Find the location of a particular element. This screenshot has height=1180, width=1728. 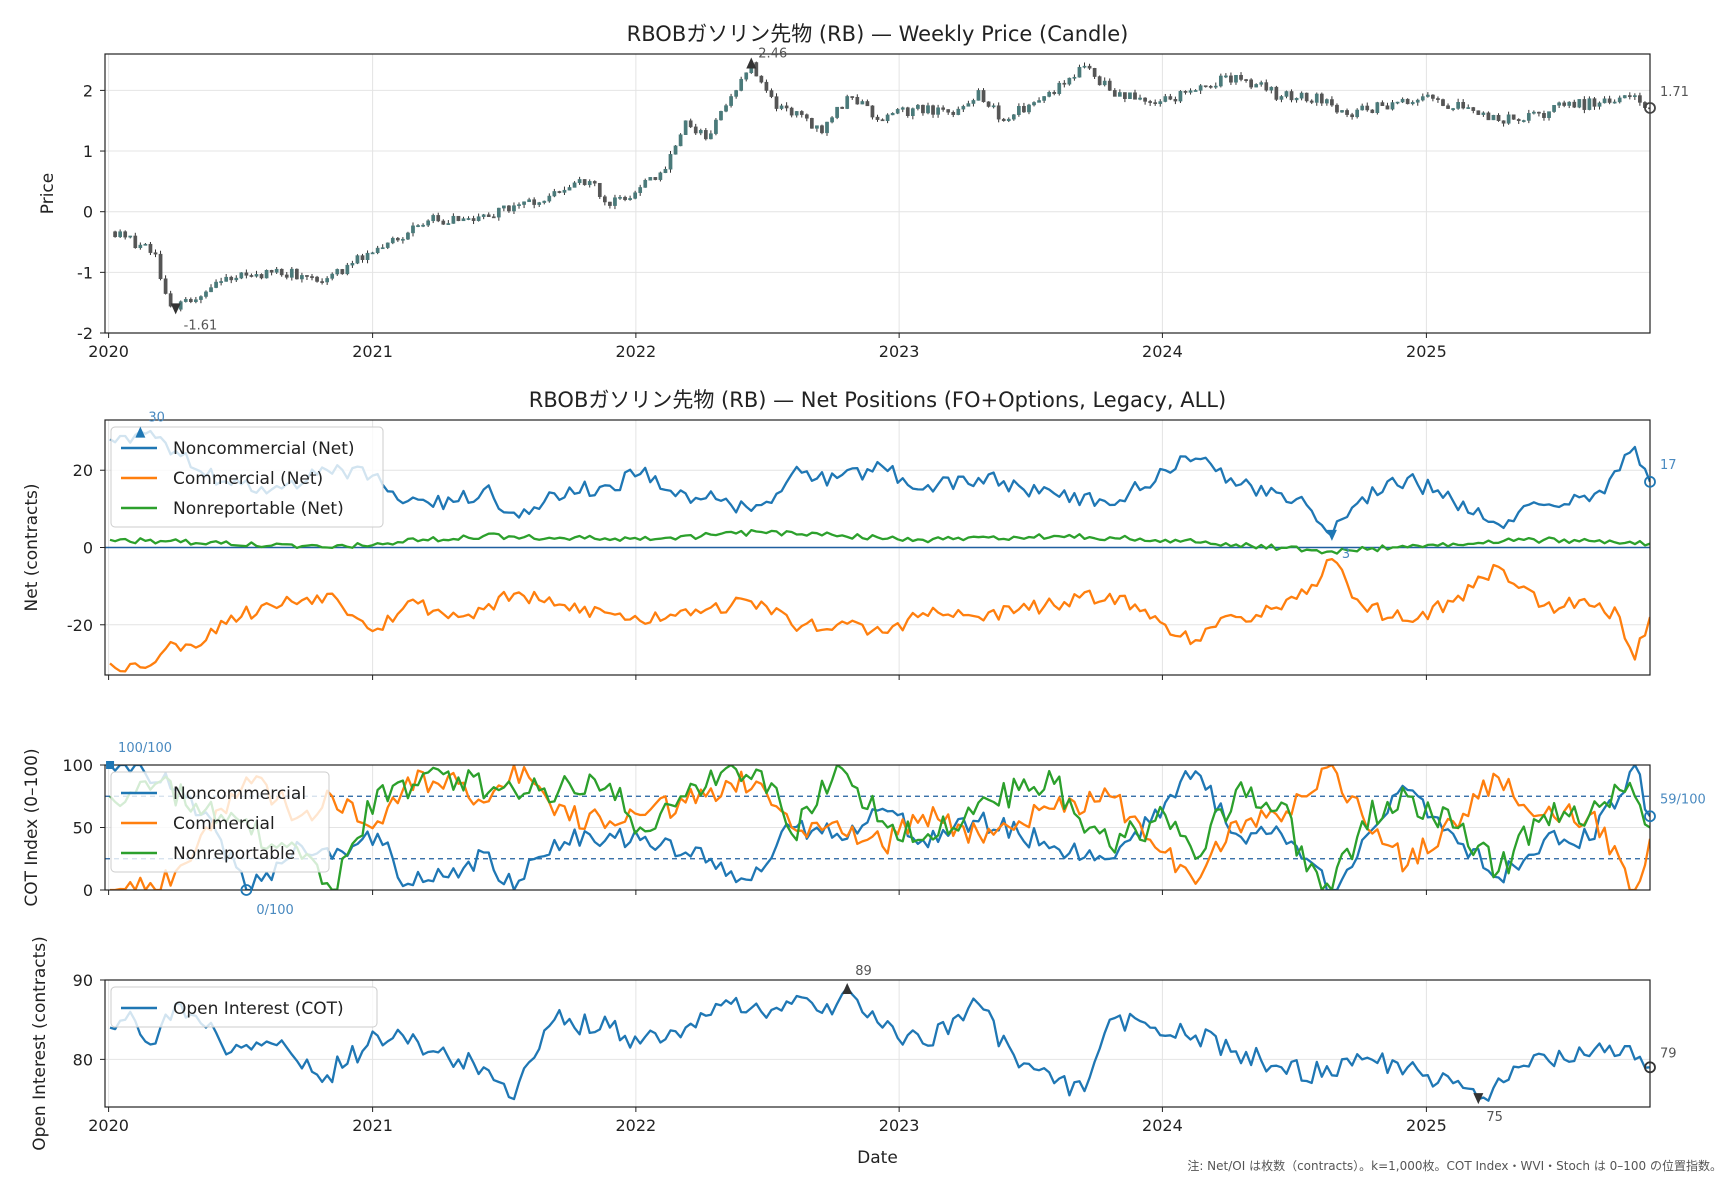

axes-frame is located at coordinates (877, 1043).